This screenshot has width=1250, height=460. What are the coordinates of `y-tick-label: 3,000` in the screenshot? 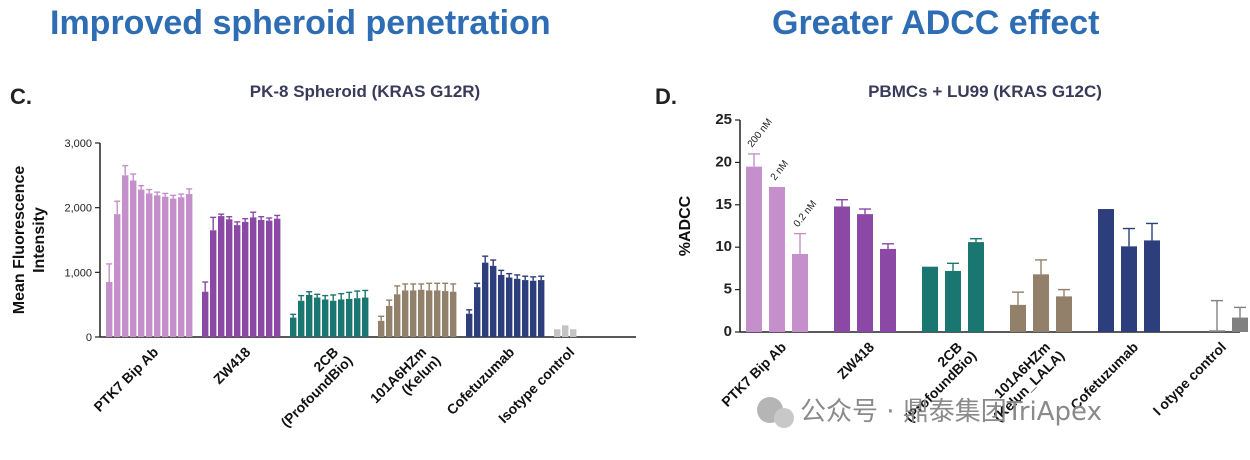 It's located at (78, 144).